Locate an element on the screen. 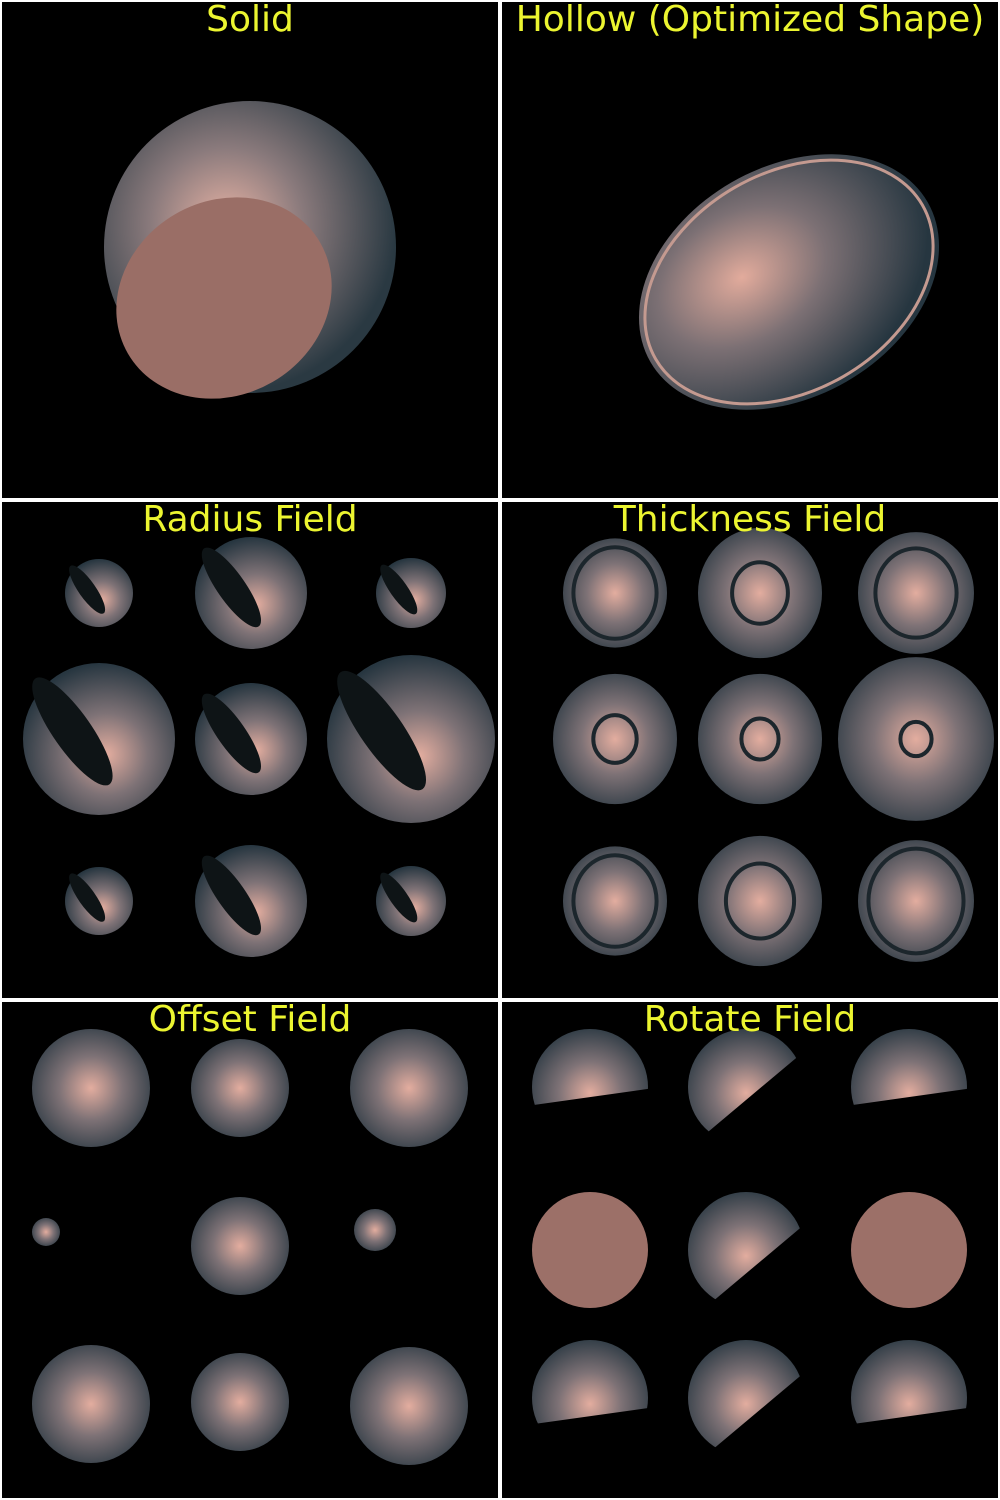  offset-field-render is located at coordinates (250, 1247).